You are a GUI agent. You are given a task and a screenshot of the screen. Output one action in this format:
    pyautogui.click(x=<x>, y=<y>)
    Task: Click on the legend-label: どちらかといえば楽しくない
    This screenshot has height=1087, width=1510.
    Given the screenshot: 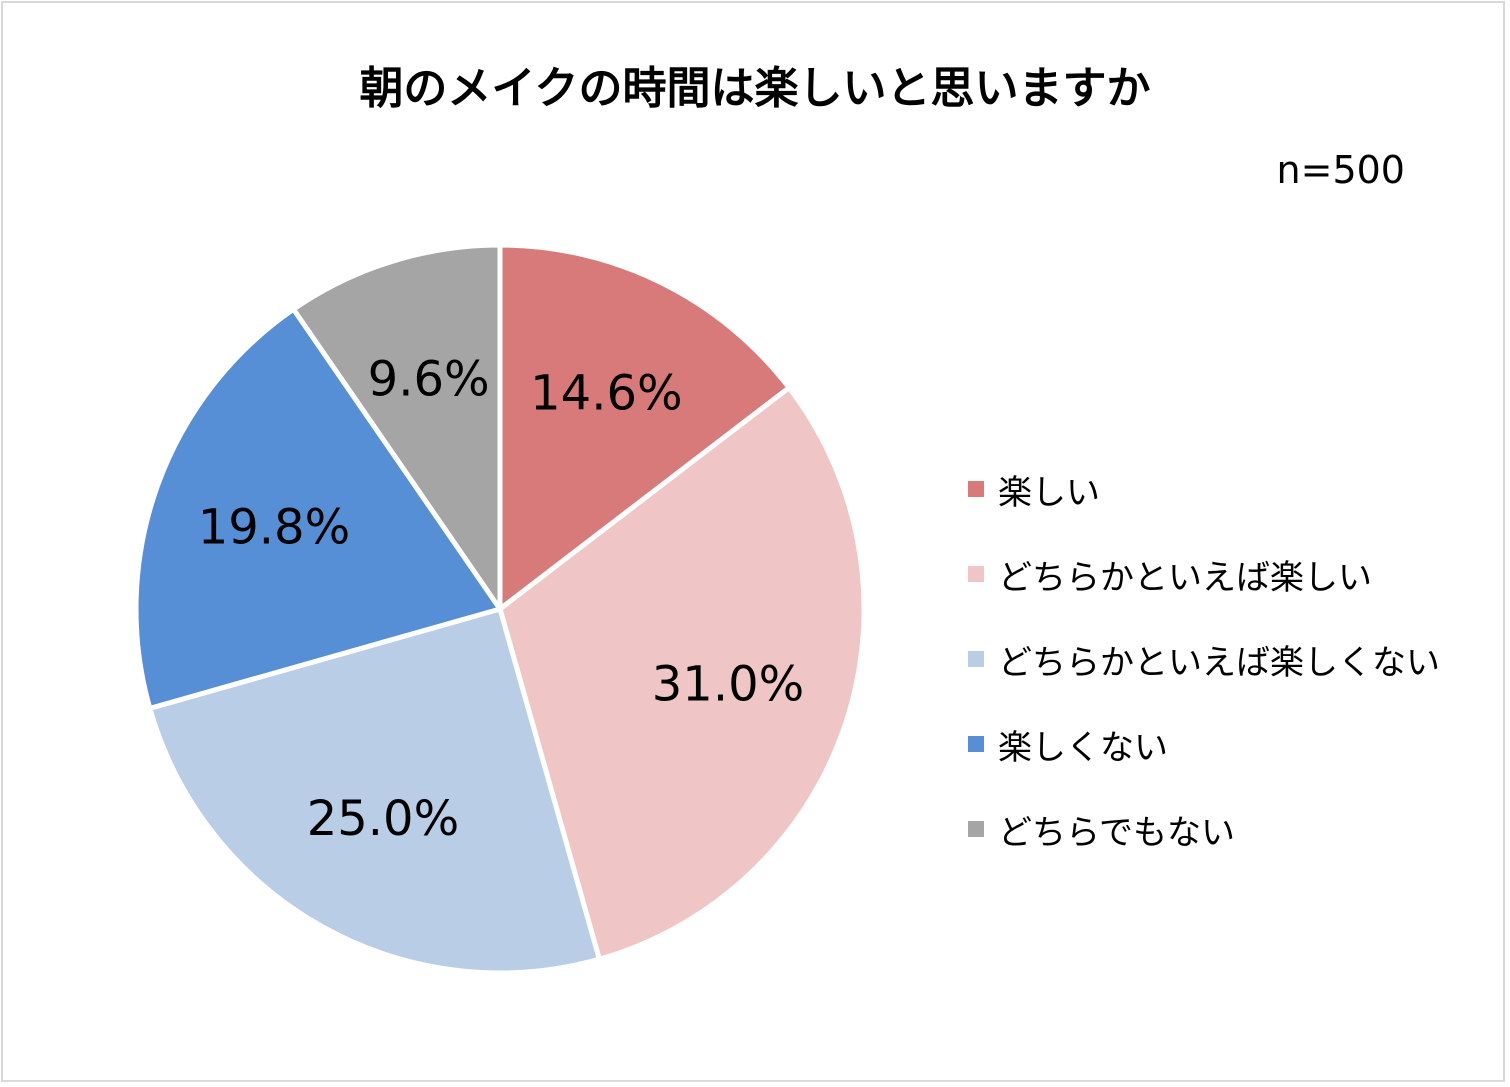 What is the action you would take?
    pyautogui.click(x=1219, y=662)
    